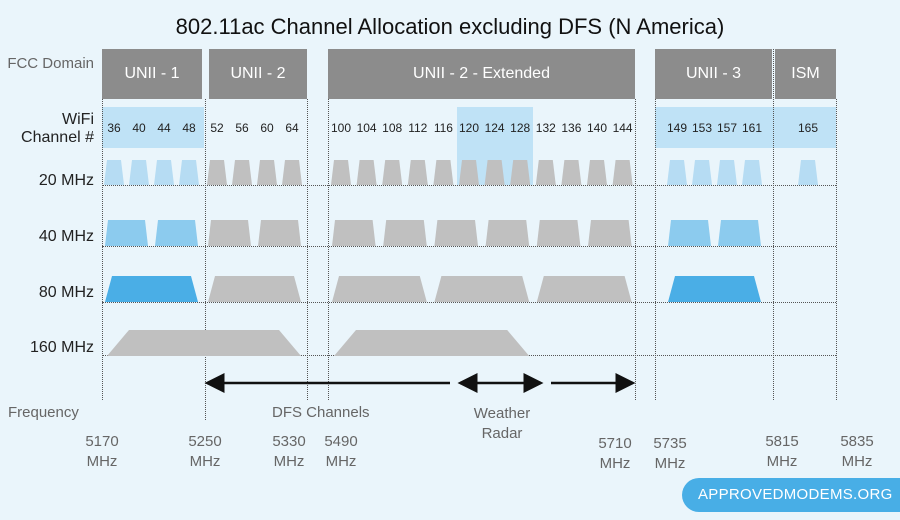  What do you see at coordinates (857, 441) in the screenshot?
I see `frequency-value: 5835` at bounding box center [857, 441].